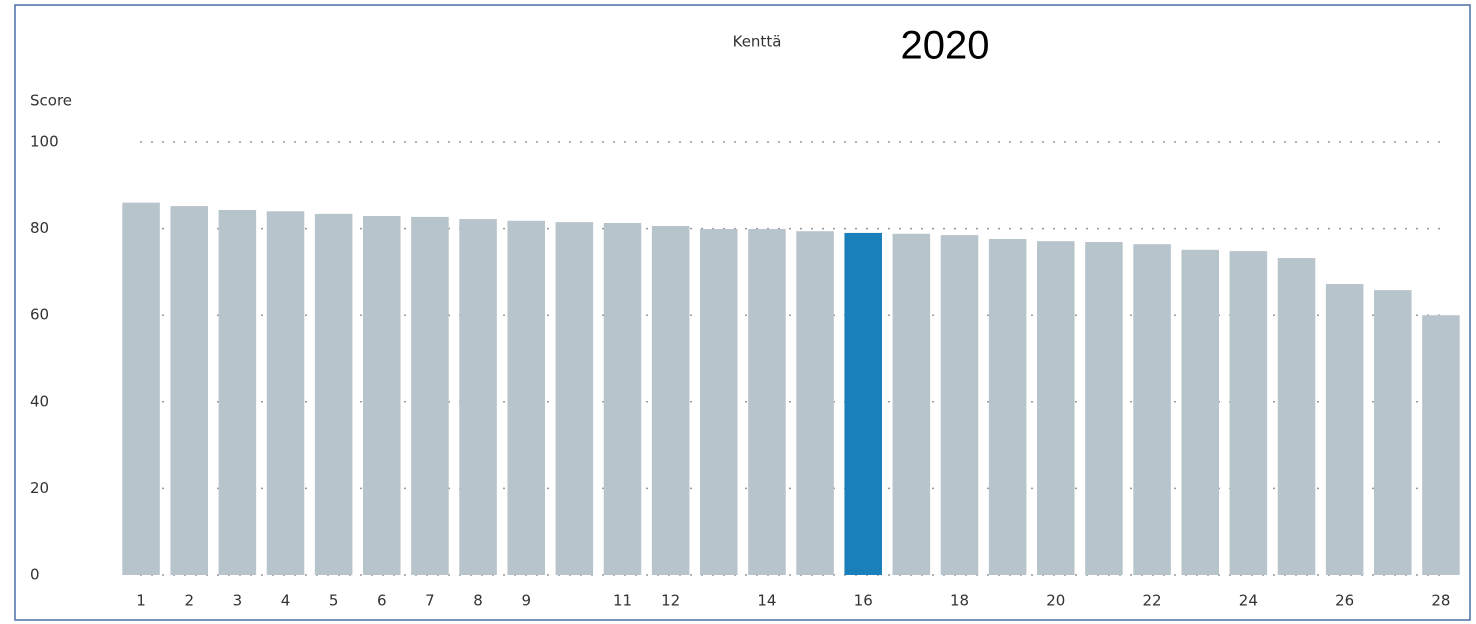 The height and width of the screenshot is (624, 1476). I want to click on annotation: 2020, so click(945, 46).